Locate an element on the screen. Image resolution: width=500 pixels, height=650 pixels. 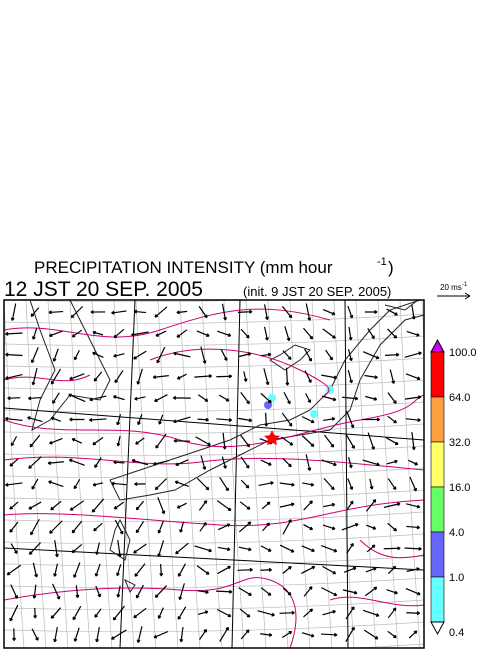
contour-line is located at coordinates (239, 374).